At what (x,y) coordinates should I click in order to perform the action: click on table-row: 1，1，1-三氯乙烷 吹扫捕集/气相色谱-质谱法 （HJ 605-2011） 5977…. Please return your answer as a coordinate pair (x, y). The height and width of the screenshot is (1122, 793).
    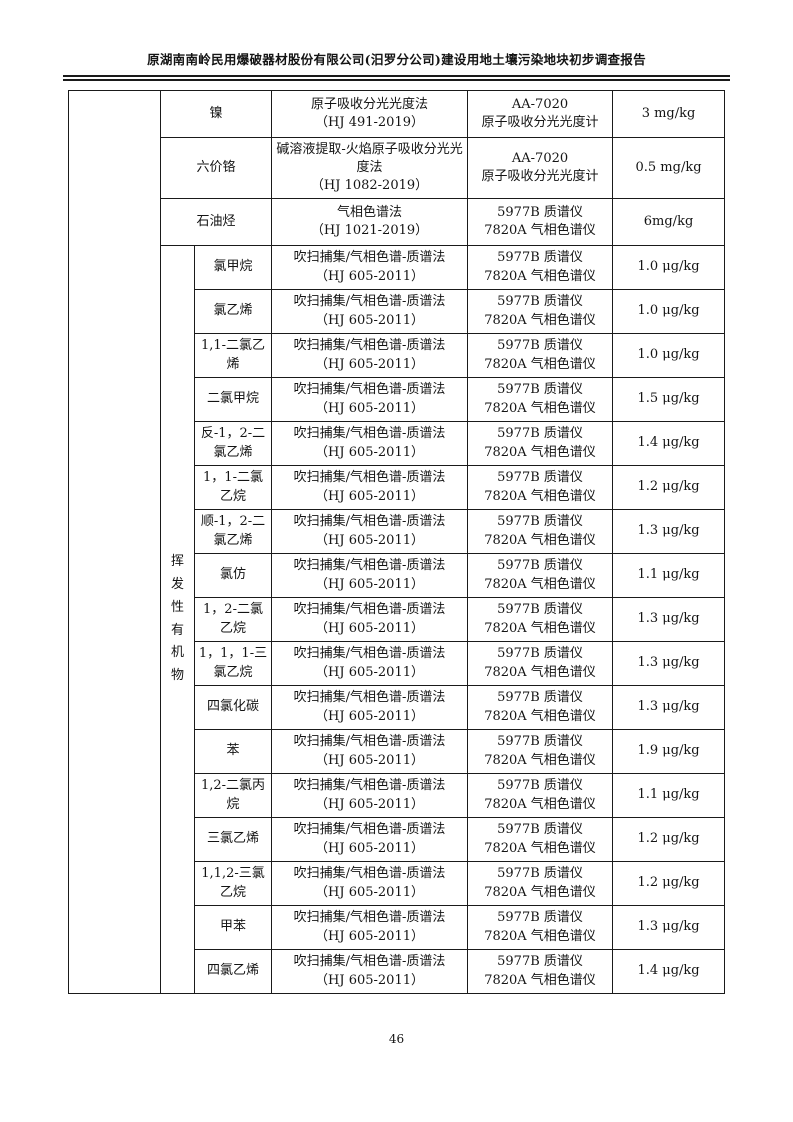
    Looking at the image, I should click on (397, 663).